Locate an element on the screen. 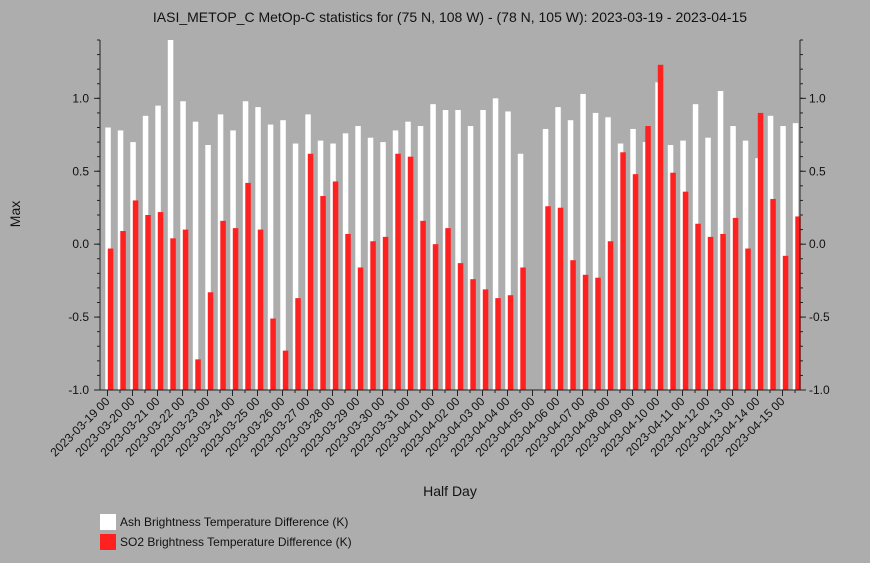 This screenshot has width=870, height=563. y-tick-label-left: -0.5 is located at coordinates (78, 317).